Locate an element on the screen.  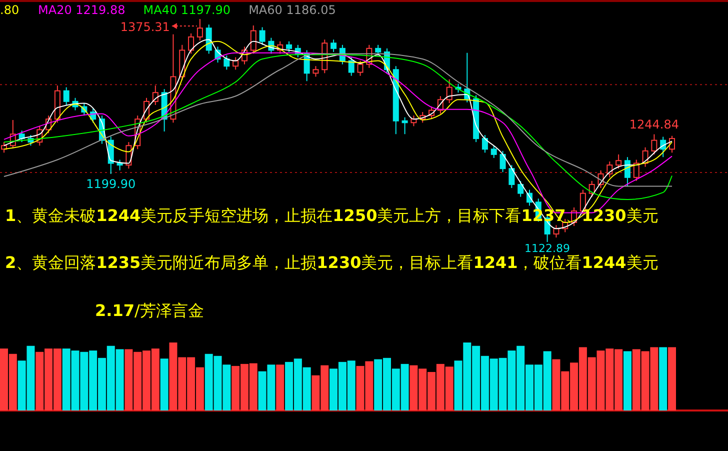
annotation: 1199.90 is located at coordinates (111, 183).